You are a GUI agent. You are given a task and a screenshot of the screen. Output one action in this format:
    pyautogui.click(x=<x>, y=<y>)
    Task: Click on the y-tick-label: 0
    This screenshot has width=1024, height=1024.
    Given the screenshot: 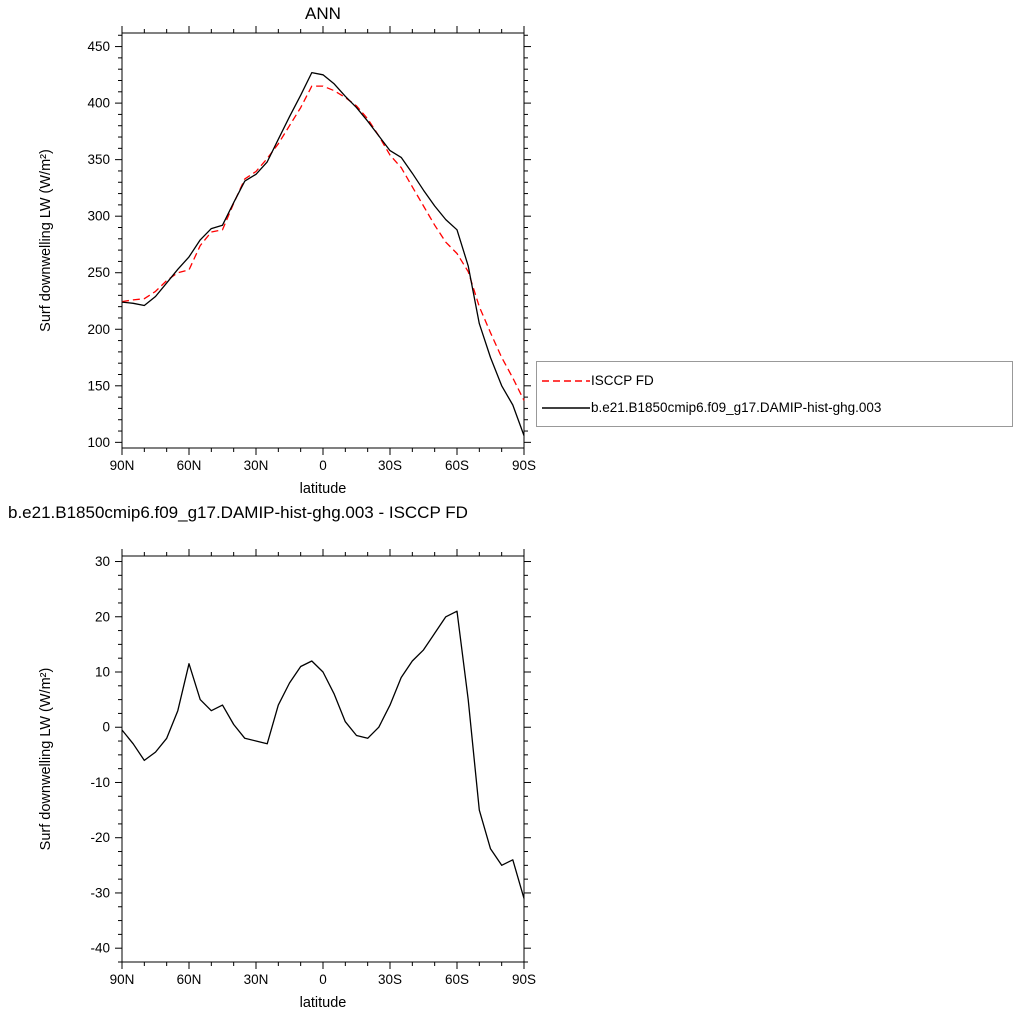 What is the action you would take?
    pyautogui.click(x=106, y=727)
    